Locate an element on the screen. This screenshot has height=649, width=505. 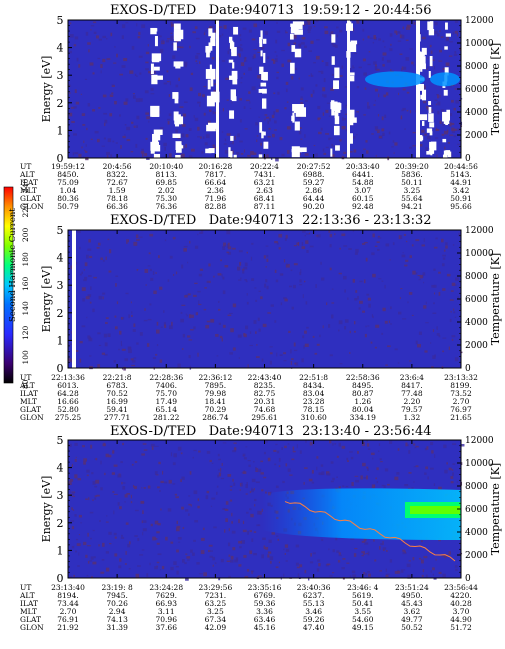
y-tick-label: 0 is located at coordinates (60, 368).